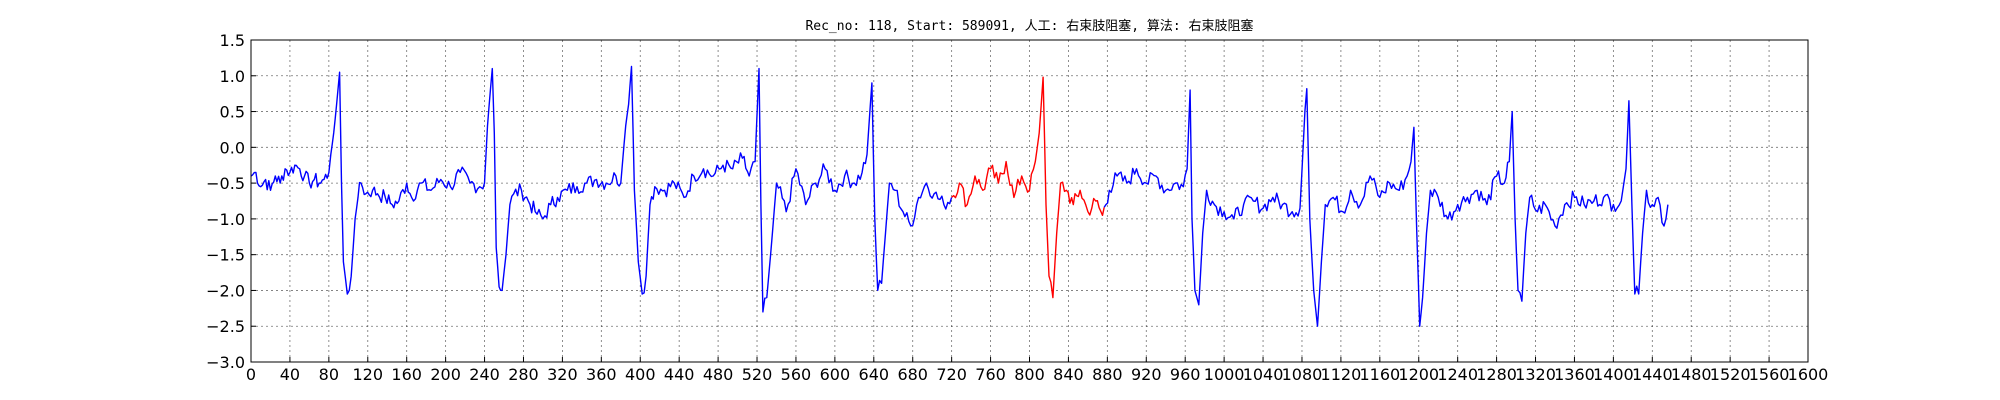 This screenshot has width=2000, height=400. I want to click on x-tick-label: 560, so click(796, 374).